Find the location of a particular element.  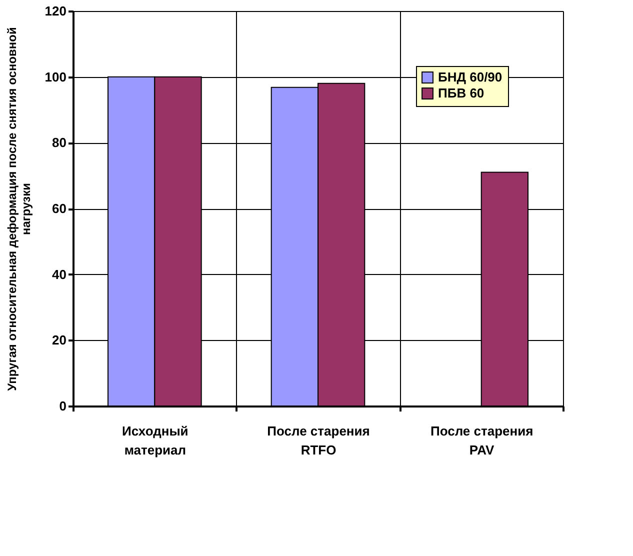

y-tick-label: 60 is located at coordinates (59, 208).